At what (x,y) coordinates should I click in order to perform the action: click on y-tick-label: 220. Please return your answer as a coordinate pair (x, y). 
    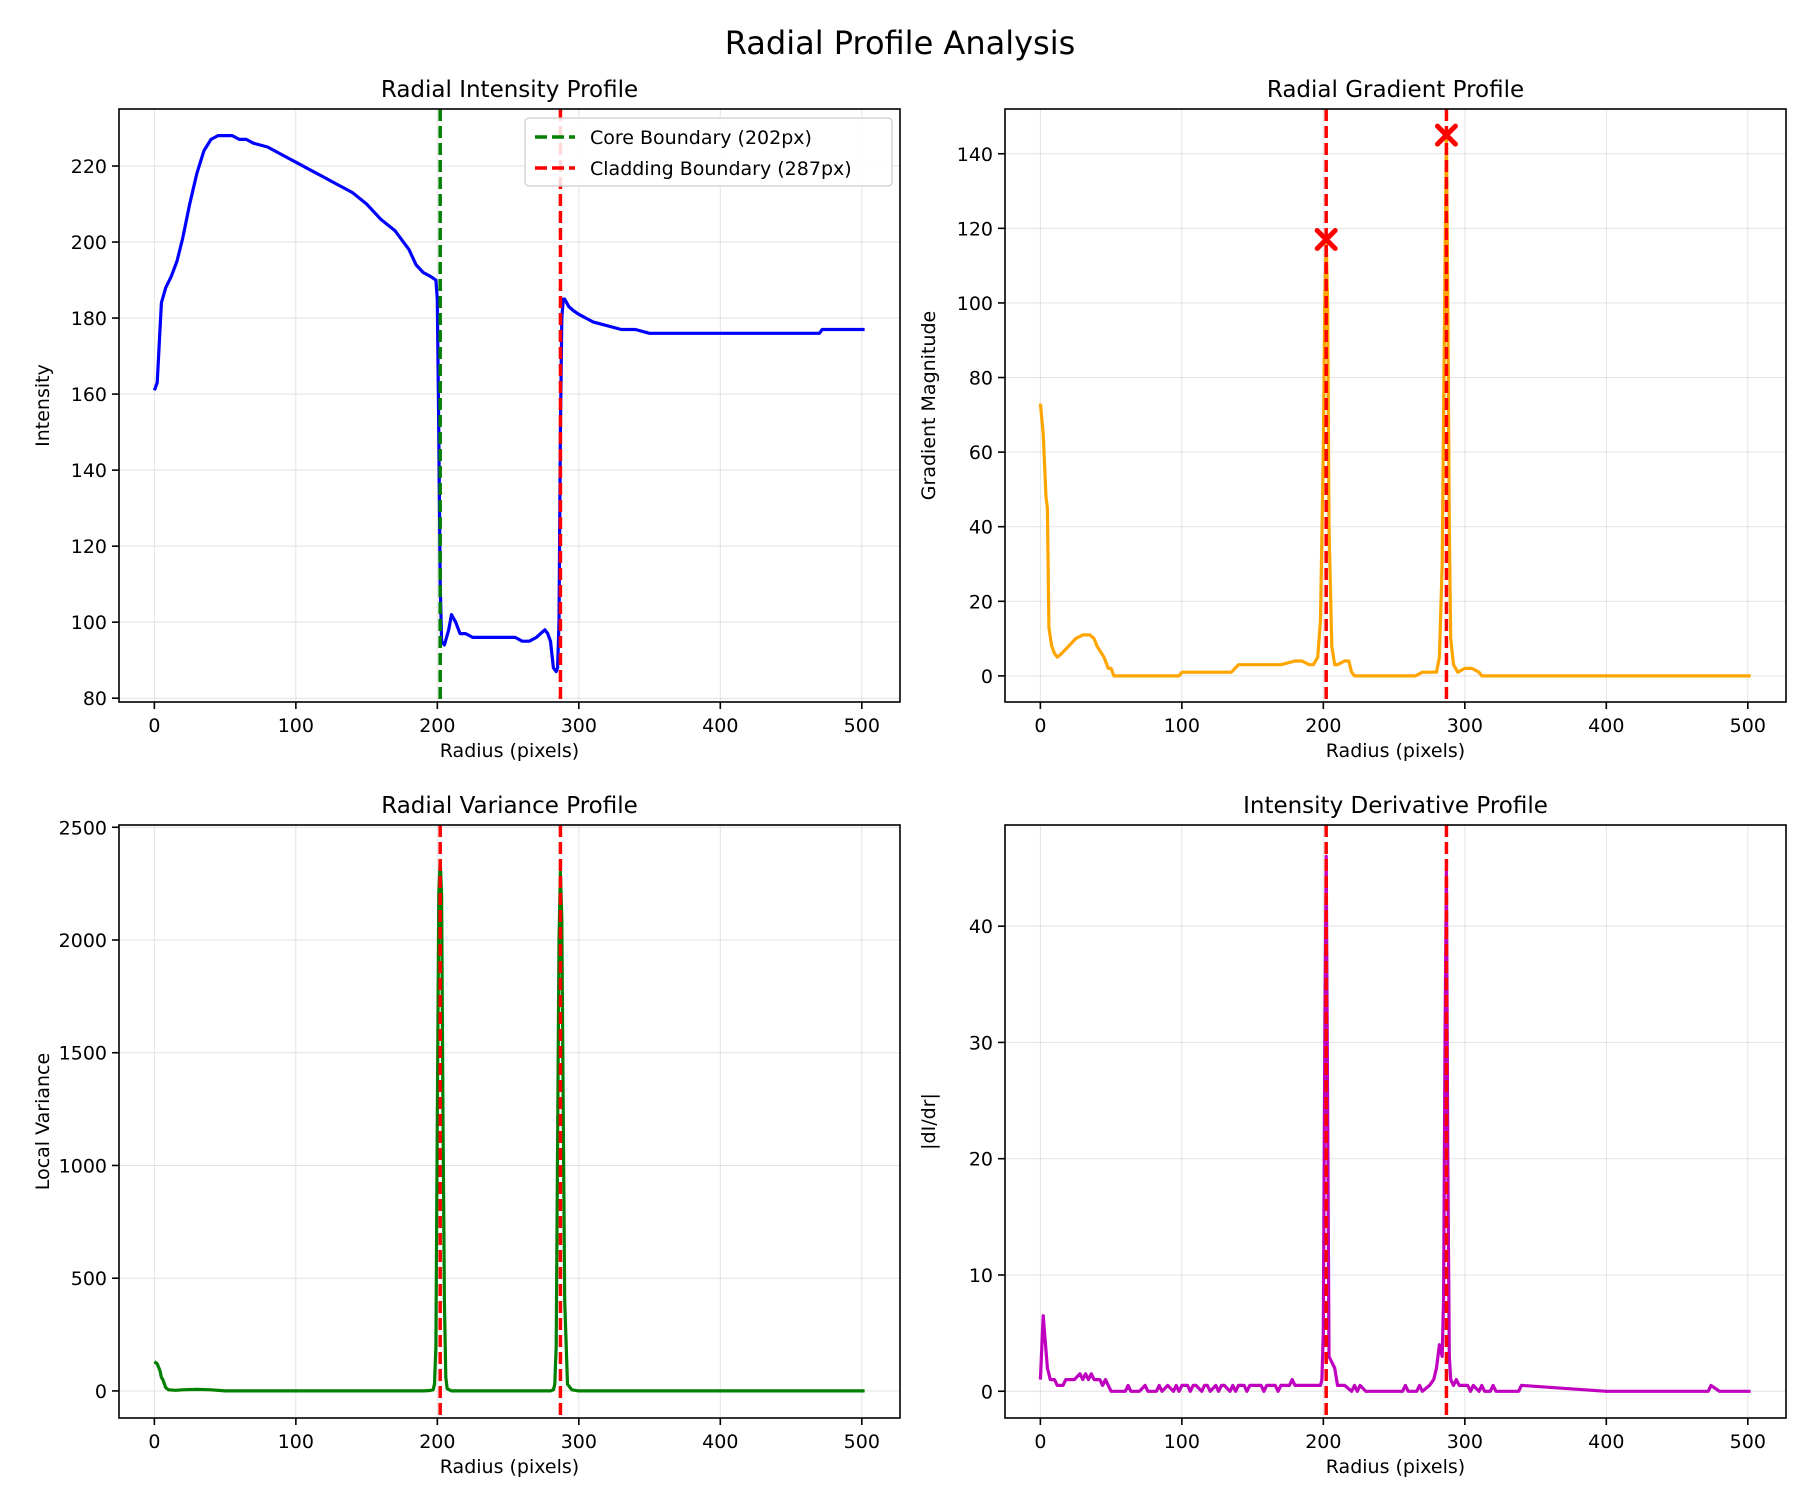
    Looking at the image, I should click on (89, 167).